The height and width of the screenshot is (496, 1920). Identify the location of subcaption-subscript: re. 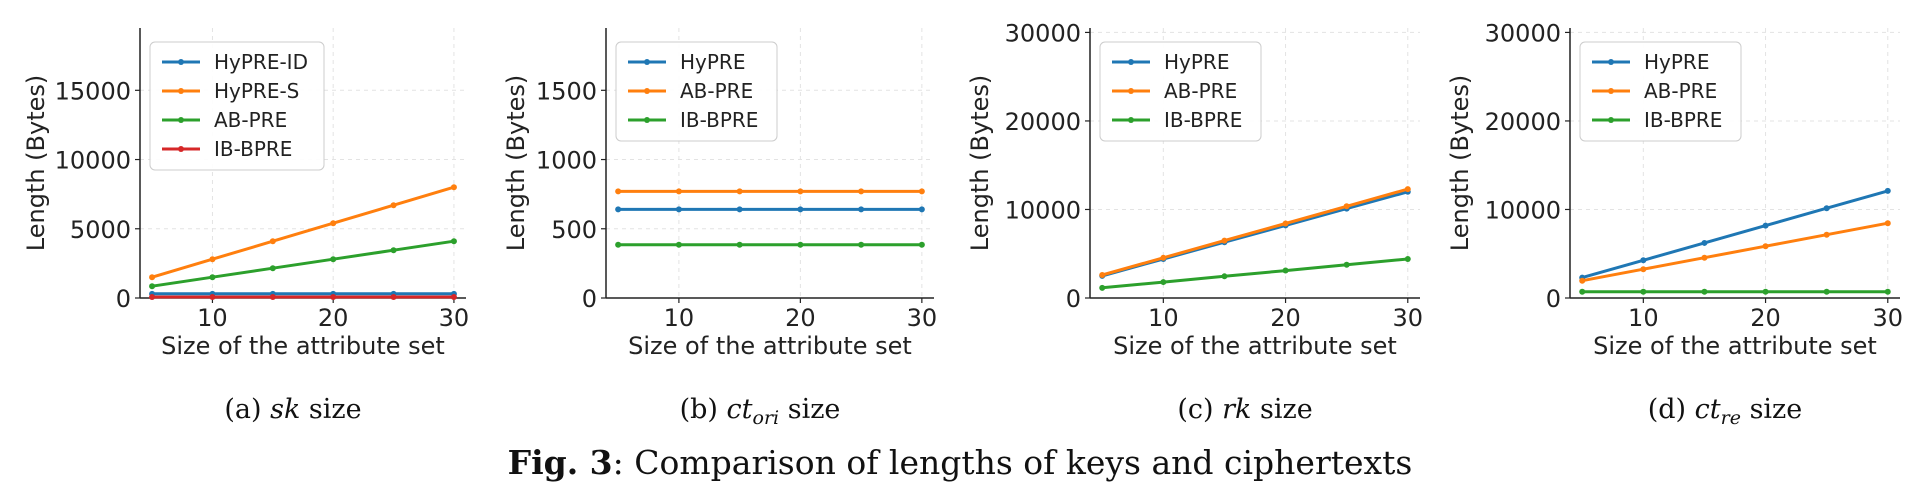
(1731, 418).